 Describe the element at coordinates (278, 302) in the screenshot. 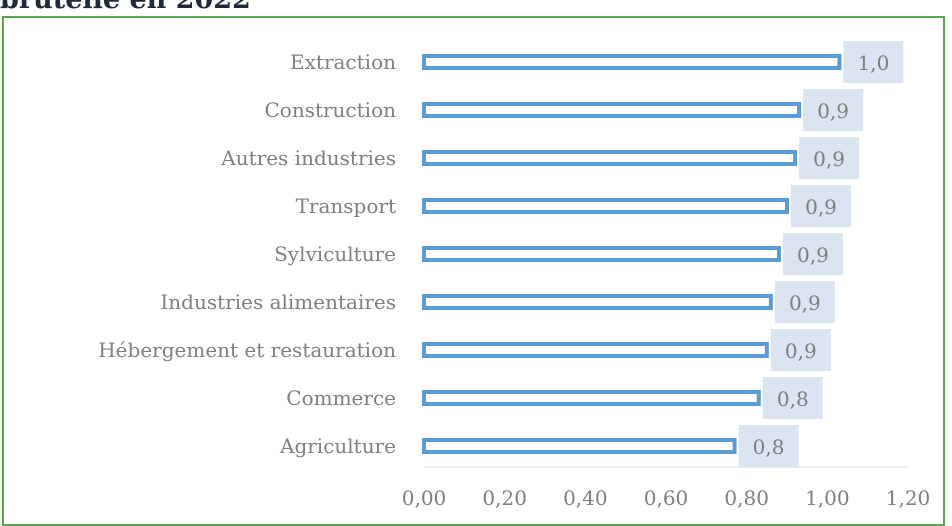

I see `category-label: Industries alimentaires` at that location.